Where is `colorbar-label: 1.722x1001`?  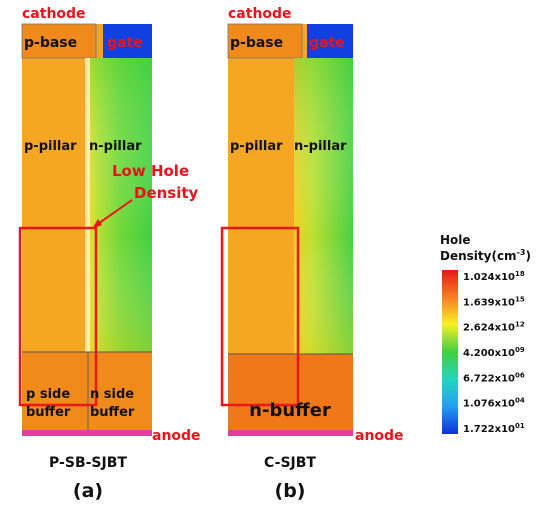 colorbar-label: 1.722x1001 is located at coordinates (494, 428).